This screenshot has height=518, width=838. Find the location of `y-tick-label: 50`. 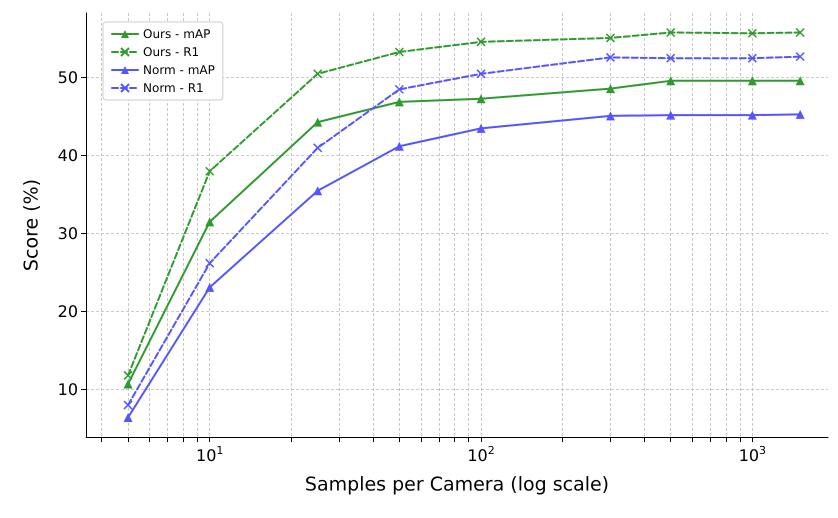

y-tick-label: 50 is located at coordinates (68, 78).